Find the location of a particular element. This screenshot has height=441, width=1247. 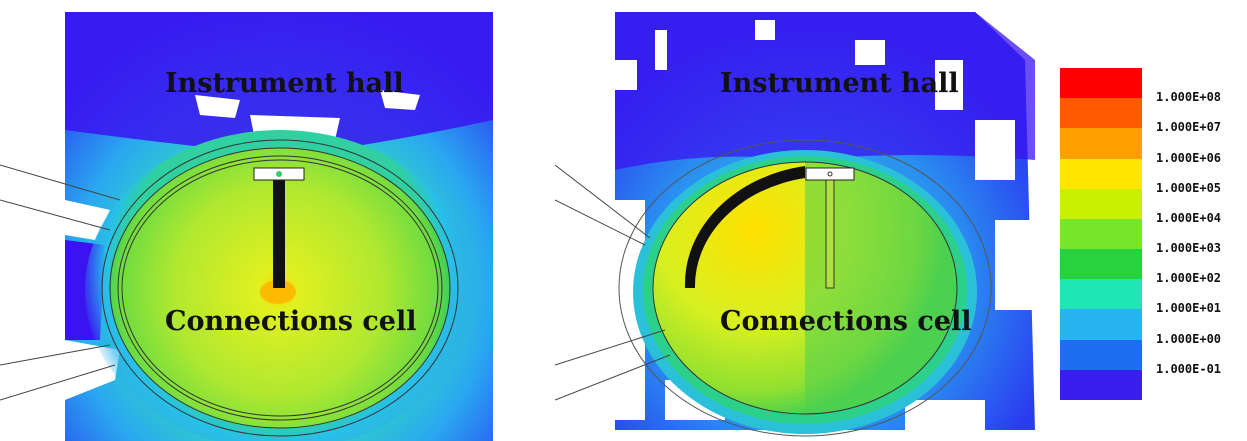

legend-label: 1.000E+06 is located at coordinates (1189, 157).